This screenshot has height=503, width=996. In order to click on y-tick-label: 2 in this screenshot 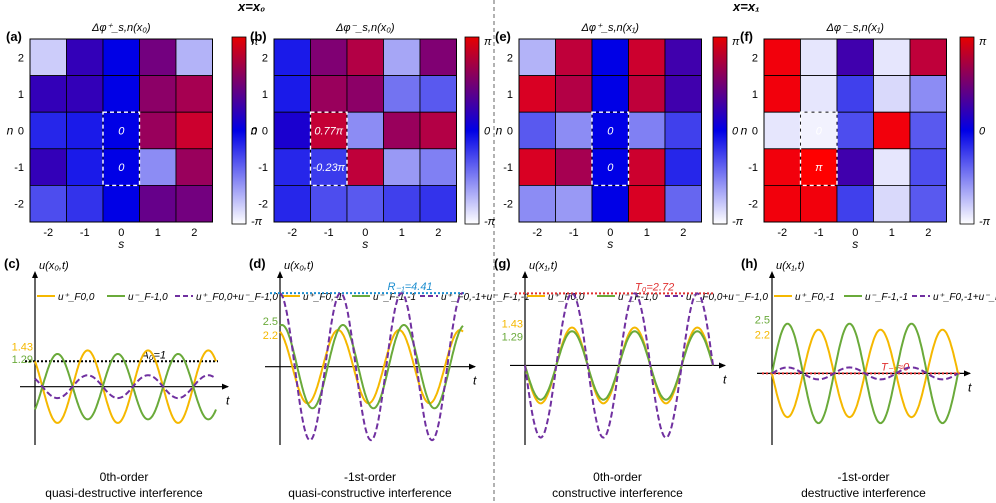, I will do `click(21, 58)`.